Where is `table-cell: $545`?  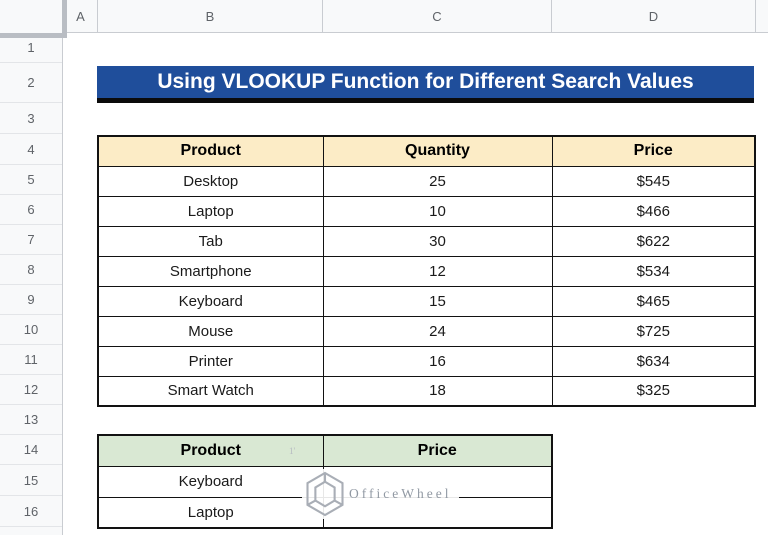
table-cell: $545 is located at coordinates (653, 181).